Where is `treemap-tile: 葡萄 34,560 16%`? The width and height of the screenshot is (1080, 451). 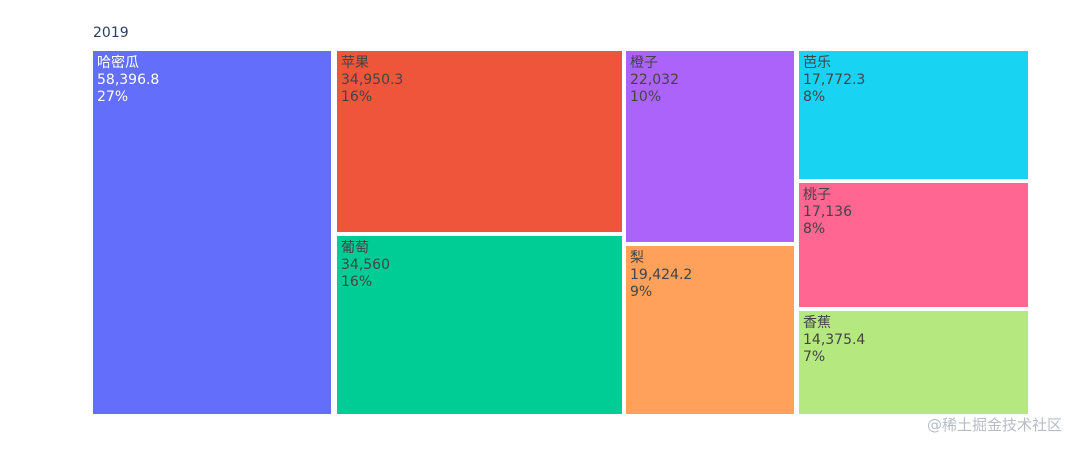
treemap-tile: 葡萄 34,560 16% is located at coordinates (479, 325).